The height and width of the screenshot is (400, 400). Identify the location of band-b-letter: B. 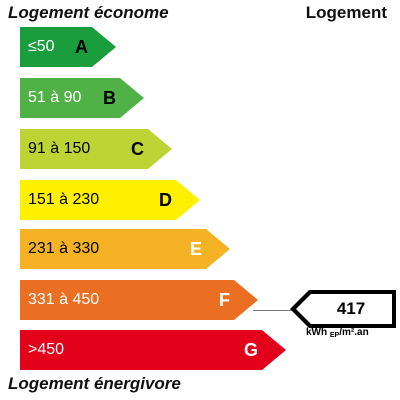
(109, 98).